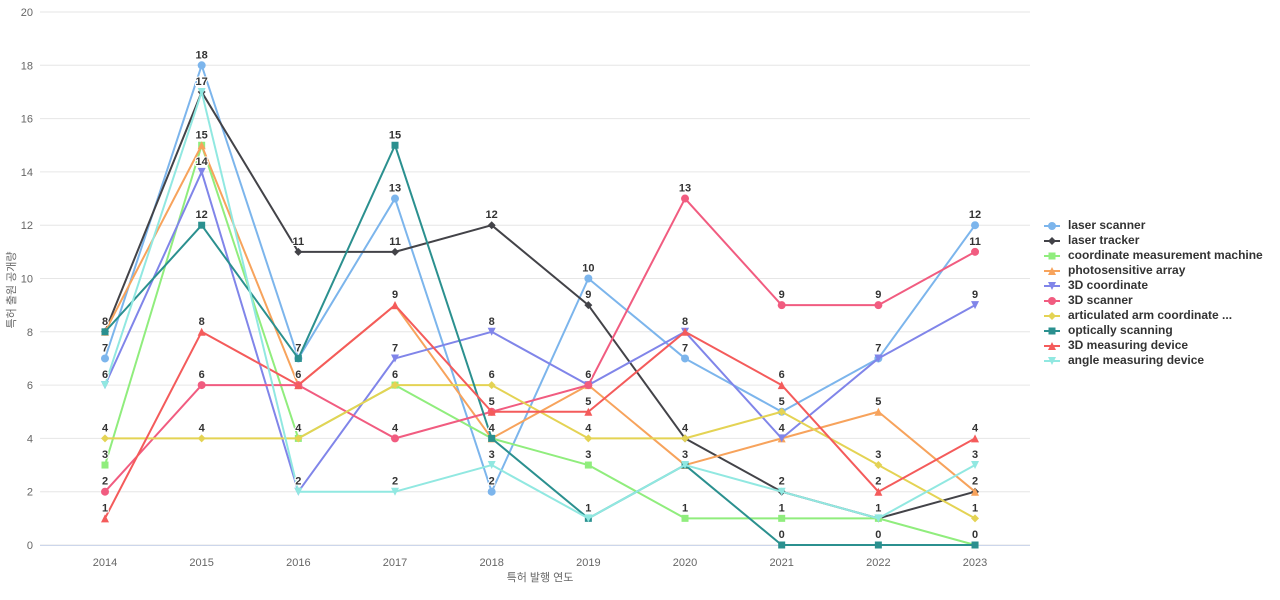 This screenshot has width=1280, height=600. I want to click on articulated-arm-coordinate-data-label: 4, so click(105, 428).